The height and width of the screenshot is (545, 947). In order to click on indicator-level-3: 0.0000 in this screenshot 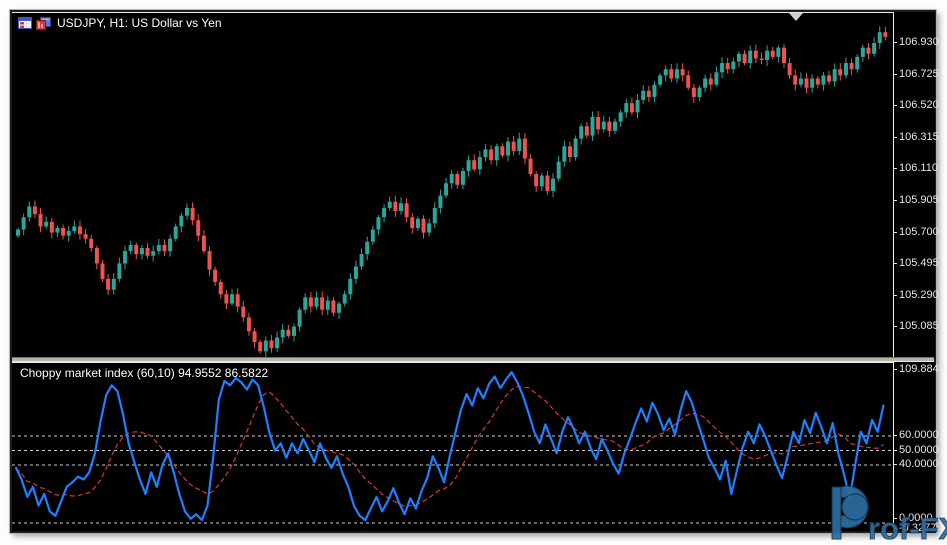, I will do `click(916, 518)`.